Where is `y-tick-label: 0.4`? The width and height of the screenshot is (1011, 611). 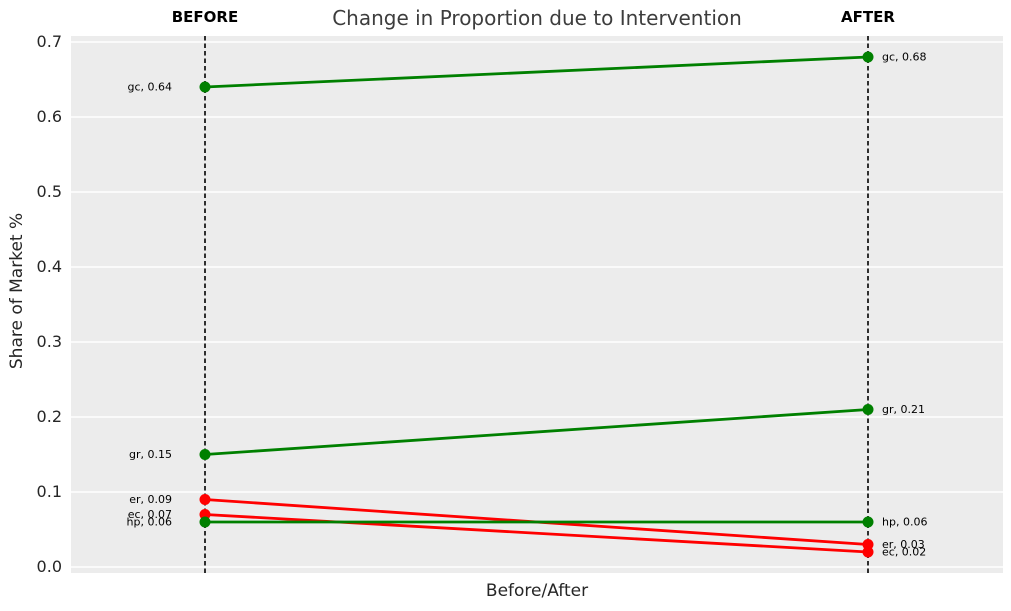
y-tick-label: 0.4 is located at coordinates (49, 266).